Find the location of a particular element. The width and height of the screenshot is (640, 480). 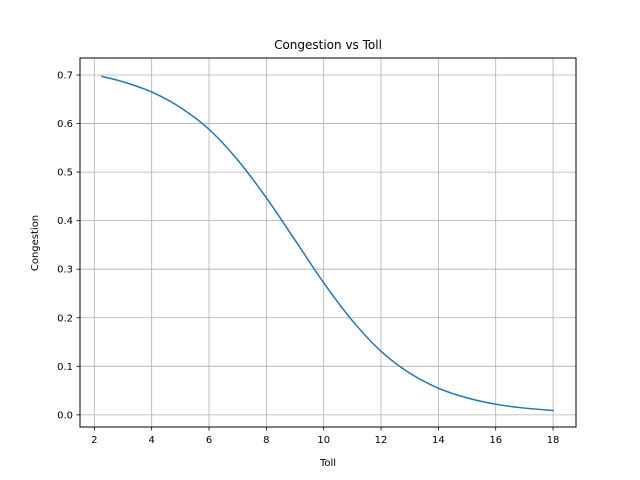

y-axis-ticks: 0.0 0.1 0.2 0.3 0.4 0.5 0.6 0.7 is located at coordinates (68, 245).